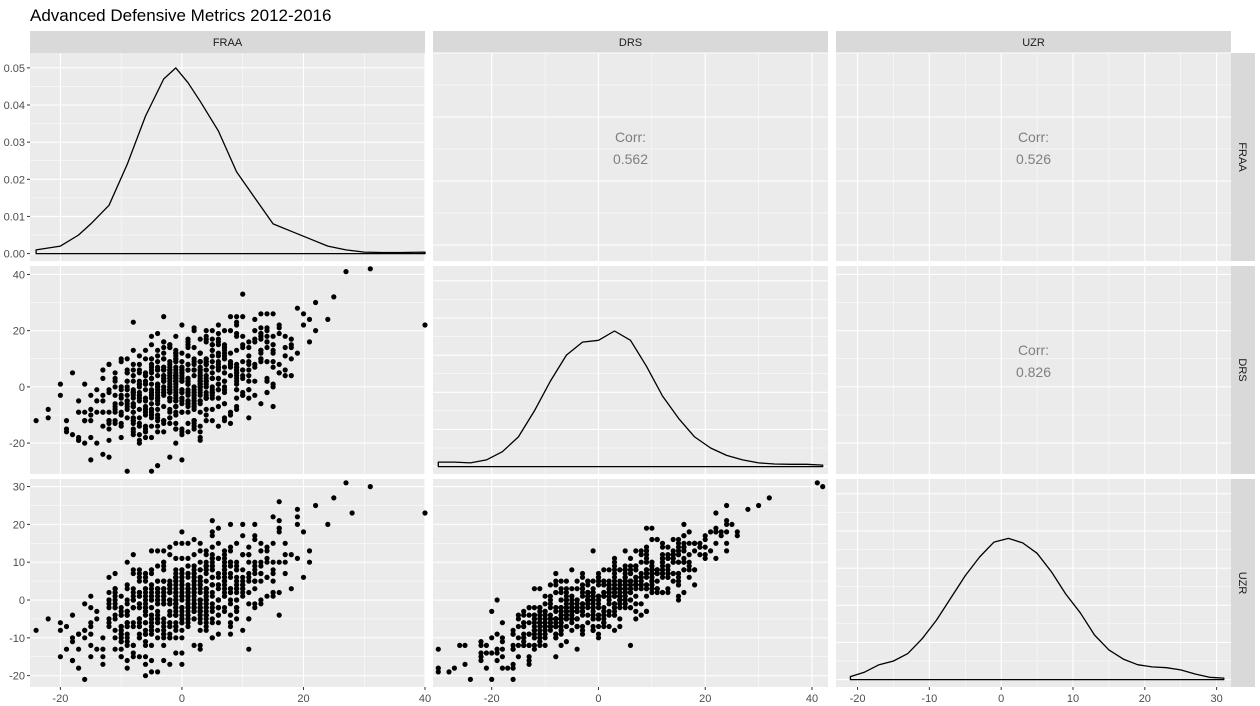 The width and height of the screenshot is (1260, 706). I want to click on y-tick-label: 40, so click(19, 275).